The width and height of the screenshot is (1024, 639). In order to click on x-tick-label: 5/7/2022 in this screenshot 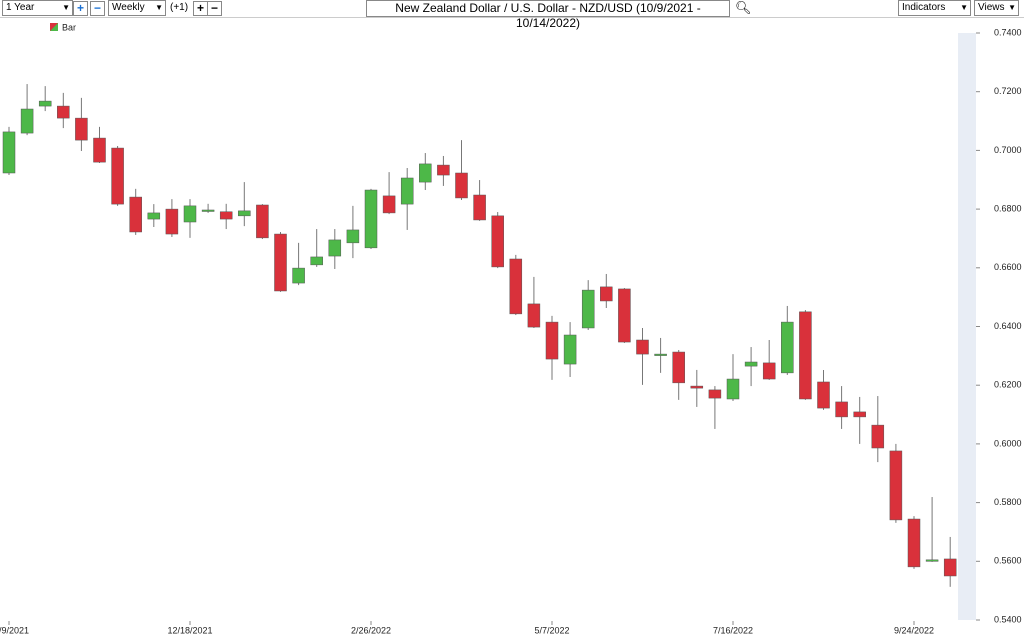, I will do `click(551, 630)`.